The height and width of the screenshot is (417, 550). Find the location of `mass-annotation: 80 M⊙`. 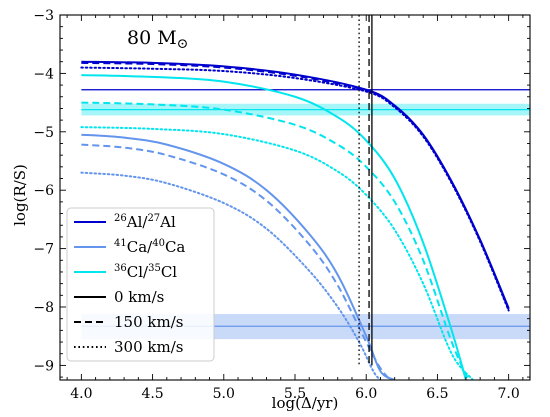

mass-annotation: 80 M⊙ is located at coordinates (157, 39).